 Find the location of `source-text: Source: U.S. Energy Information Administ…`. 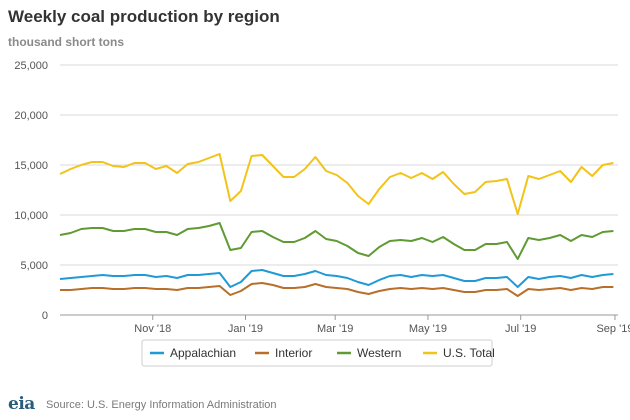

source-text: Source: U.S. Energy Information Administ… is located at coordinates (161, 405).